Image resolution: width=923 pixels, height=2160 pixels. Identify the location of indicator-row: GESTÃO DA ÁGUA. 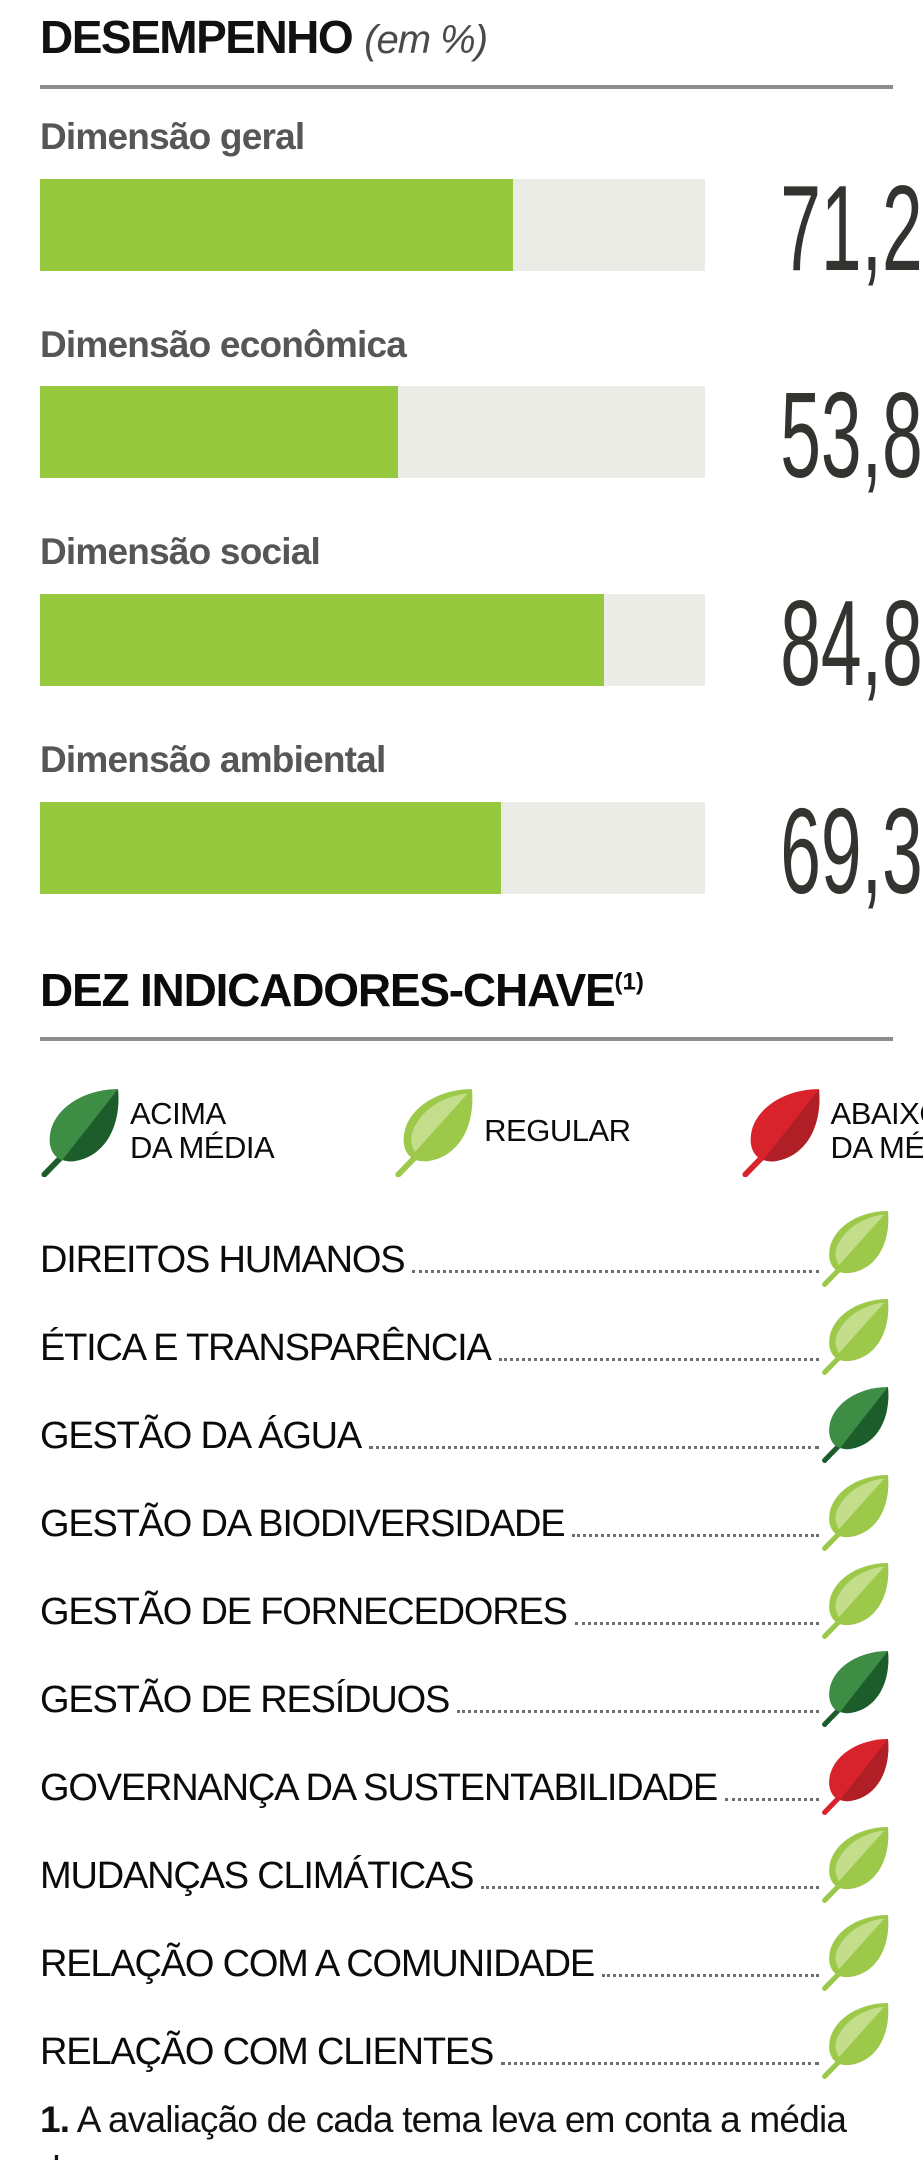
(466, 1419).